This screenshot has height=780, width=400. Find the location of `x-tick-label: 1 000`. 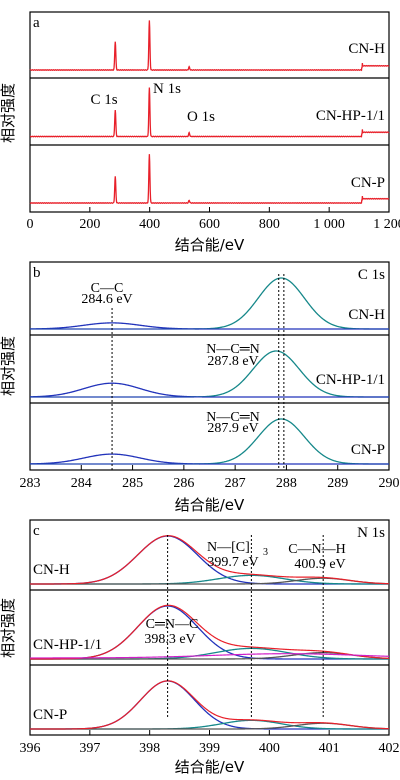

x-tick-label: 1 000 is located at coordinates (329, 224).